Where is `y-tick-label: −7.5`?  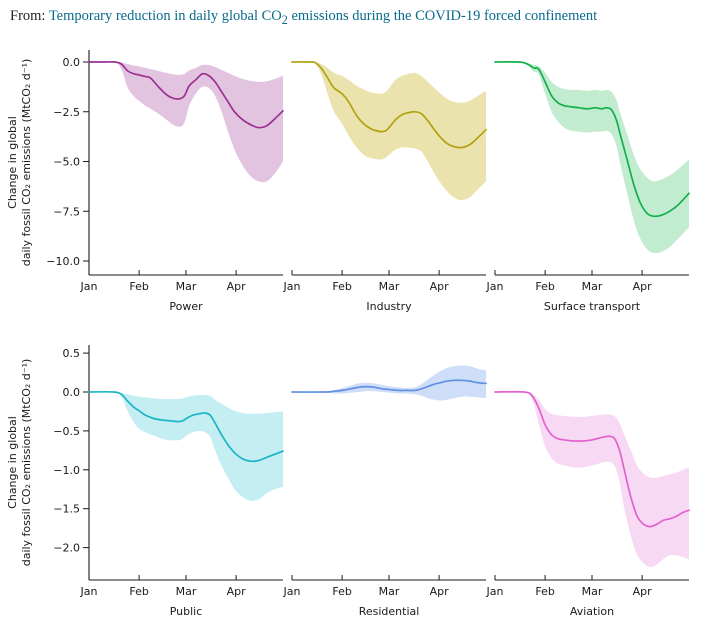
y-tick-label: −7.5 is located at coordinates (66, 211).